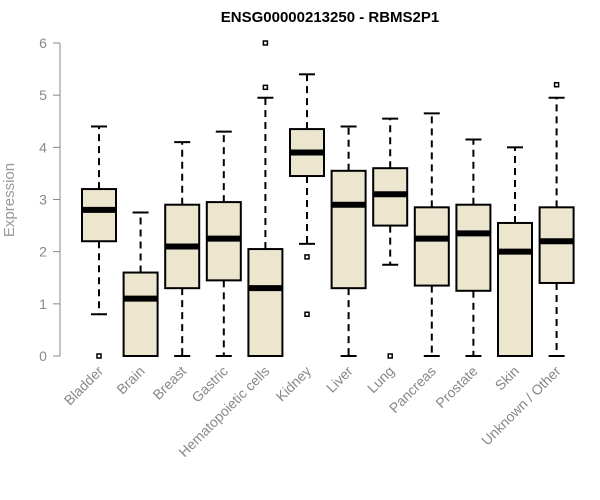  I want to click on x-tick-label: Liver, so click(339, 379).